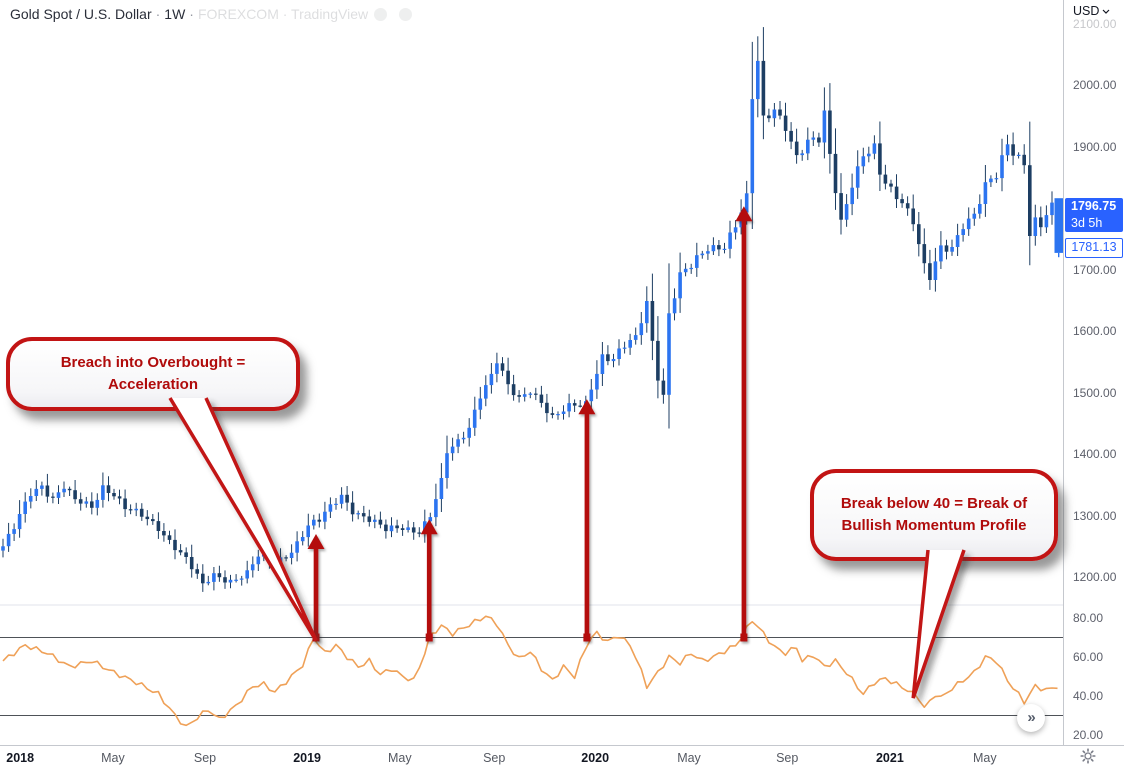 This screenshot has width=1124, height=768. I want to click on price-tick: 1400.00, so click(1095, 454).